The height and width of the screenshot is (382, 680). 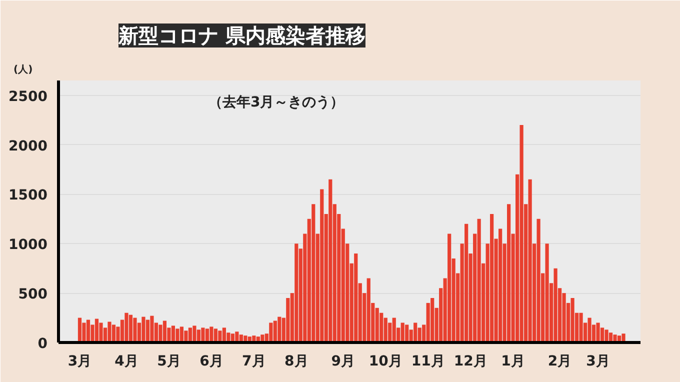 I want to click on y-axis-title: (人), so click(x=23, y=70).